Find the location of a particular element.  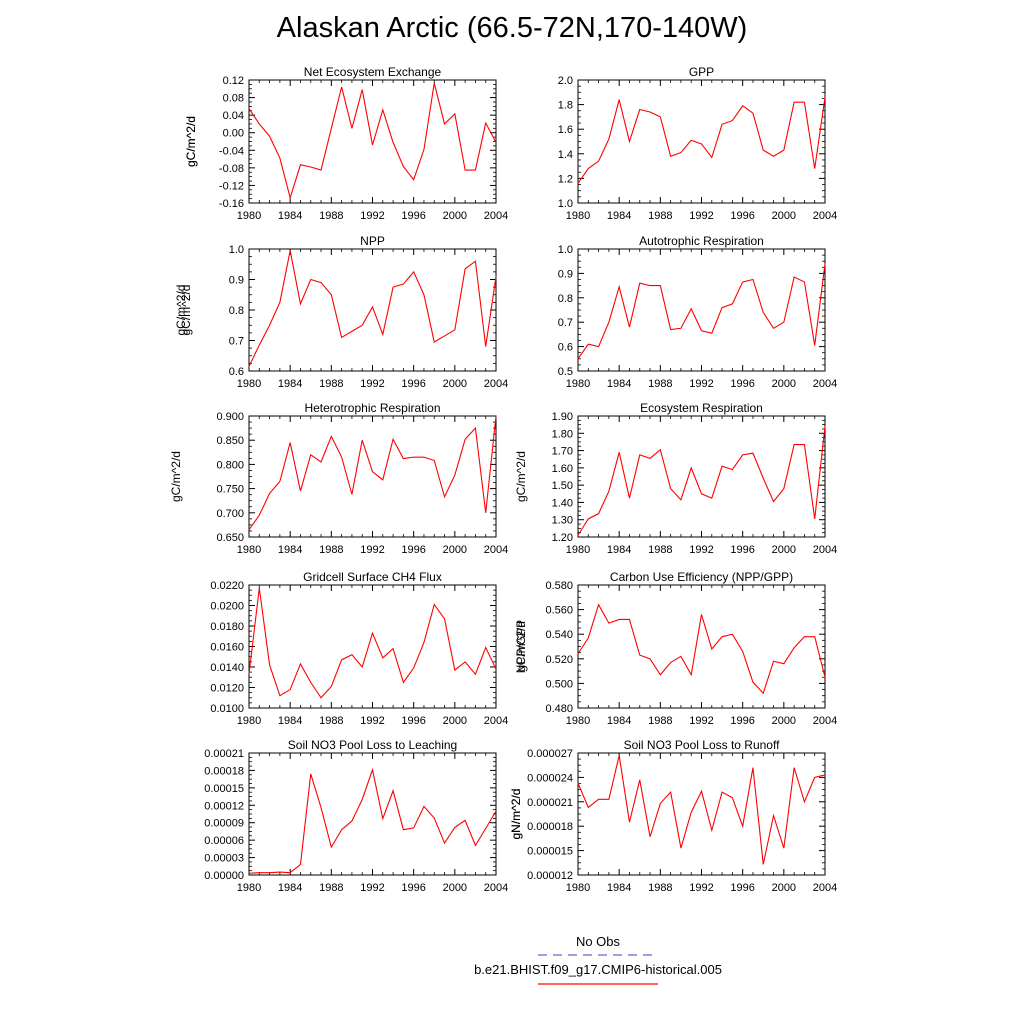

y-tick-label: 0.000012 is located at coordinates (550, 876).